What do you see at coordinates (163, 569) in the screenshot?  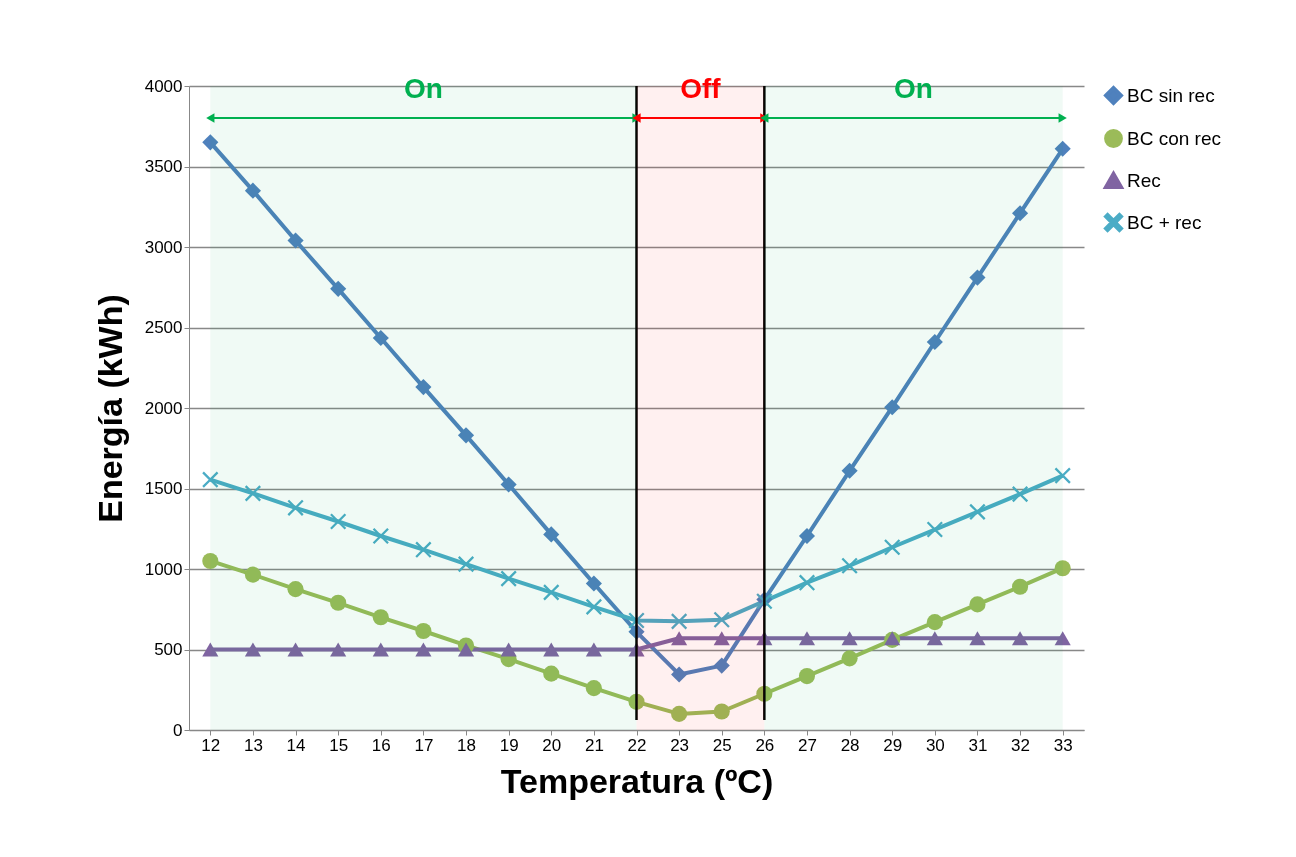 I see `y-tick-label: 1000` at bounding box center [163, 569].